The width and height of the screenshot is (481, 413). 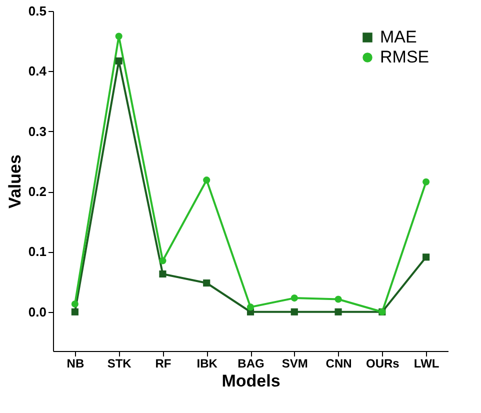 I want to click on x-tick-label: IBK, so click(x=207, y=363).